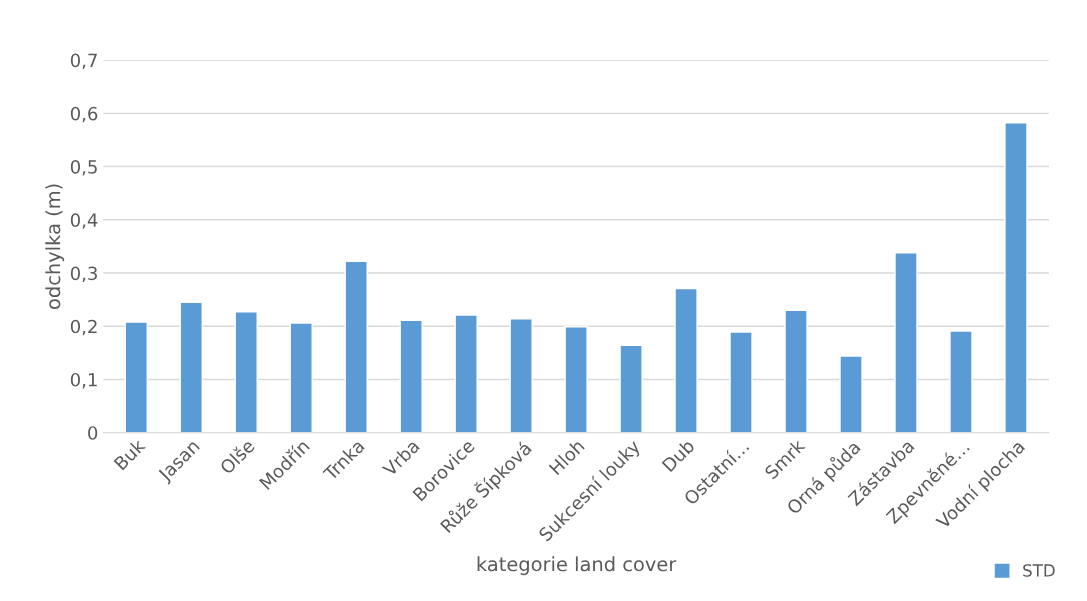  Describe the element at coordinates (83, 168) in the screenshot. I see `y-tick-label: 0,5` at that location.